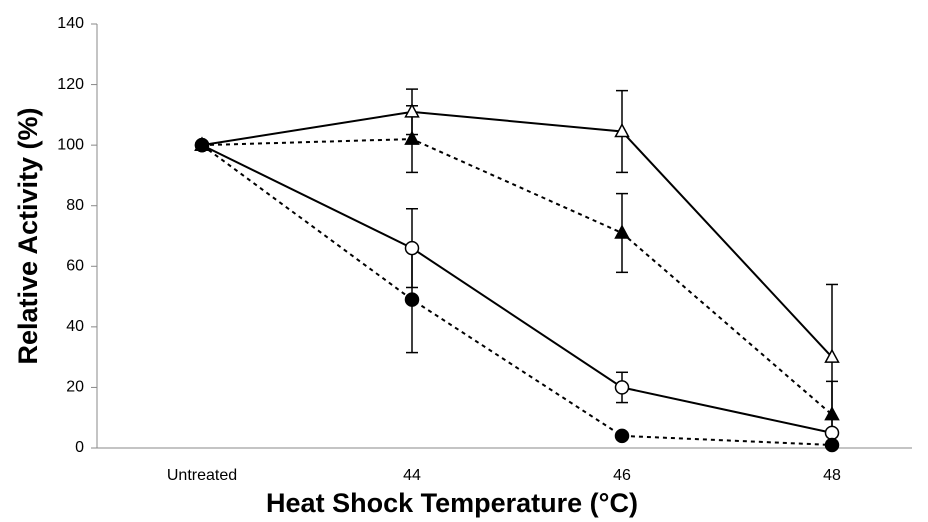  I want to click on y-tick-label: 80, so click(75, 205).